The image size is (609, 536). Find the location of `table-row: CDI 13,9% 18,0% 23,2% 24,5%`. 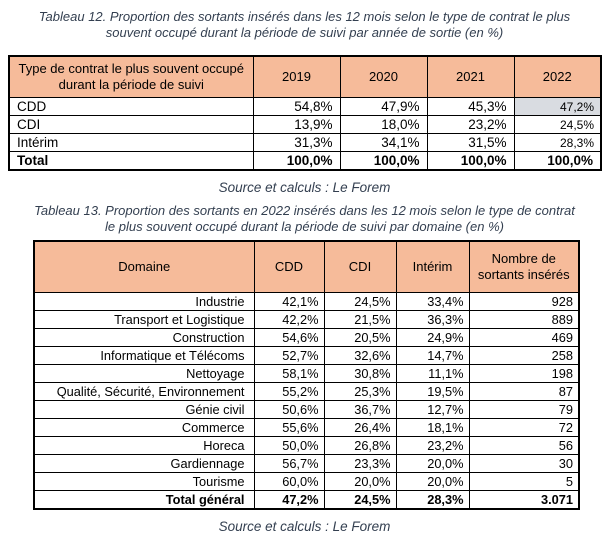

table-row: CDI 13,9% 18,0% 23,2% 24,5% is located at coordinates (305, 124).